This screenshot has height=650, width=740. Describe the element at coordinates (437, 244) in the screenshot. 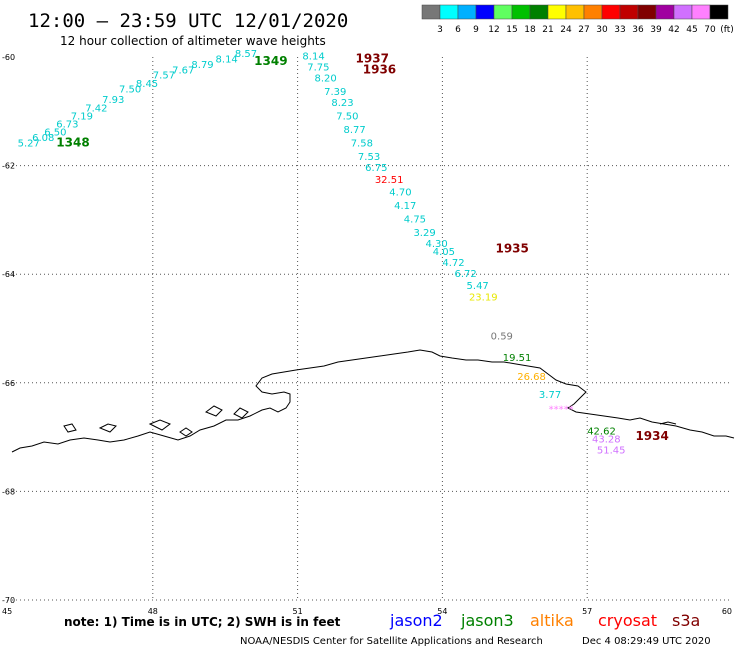

I see `wave-height-value: 4.30` at that location.